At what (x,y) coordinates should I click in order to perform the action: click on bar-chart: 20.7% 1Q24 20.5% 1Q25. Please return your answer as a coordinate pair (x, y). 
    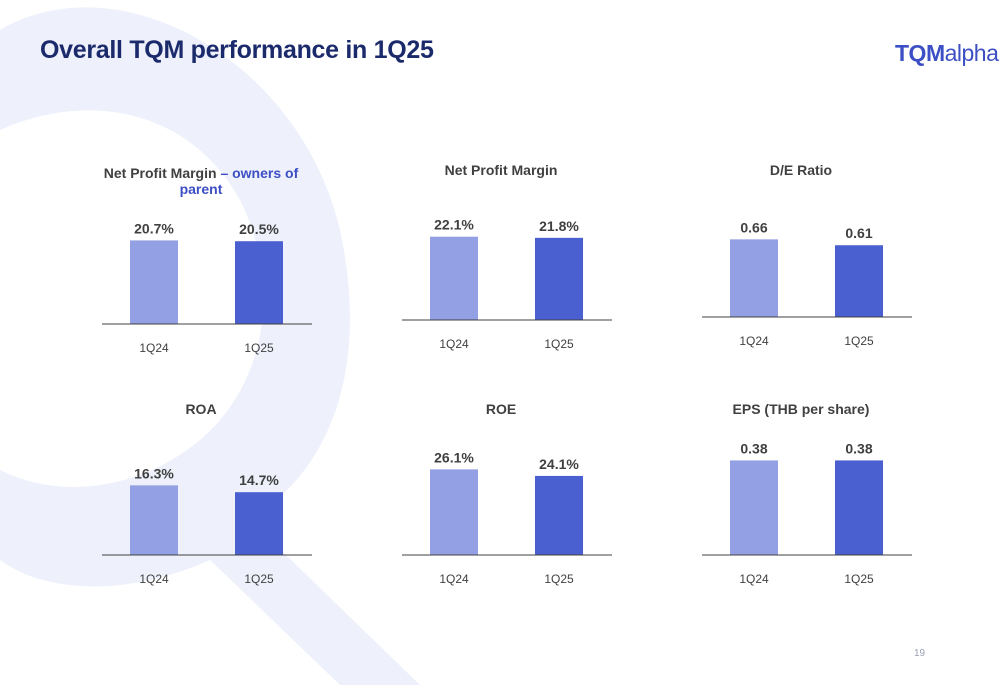
    Looking at the image, I should click on (207, 287).